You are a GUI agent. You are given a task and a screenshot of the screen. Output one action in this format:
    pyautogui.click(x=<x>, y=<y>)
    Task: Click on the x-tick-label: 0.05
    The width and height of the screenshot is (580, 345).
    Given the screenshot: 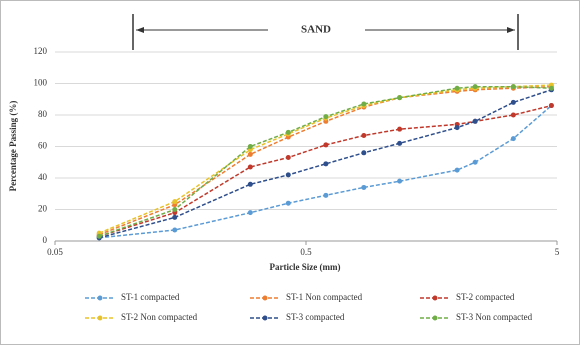 What is the action you would take?
    pyautogui.click(x=55, y=252)
    